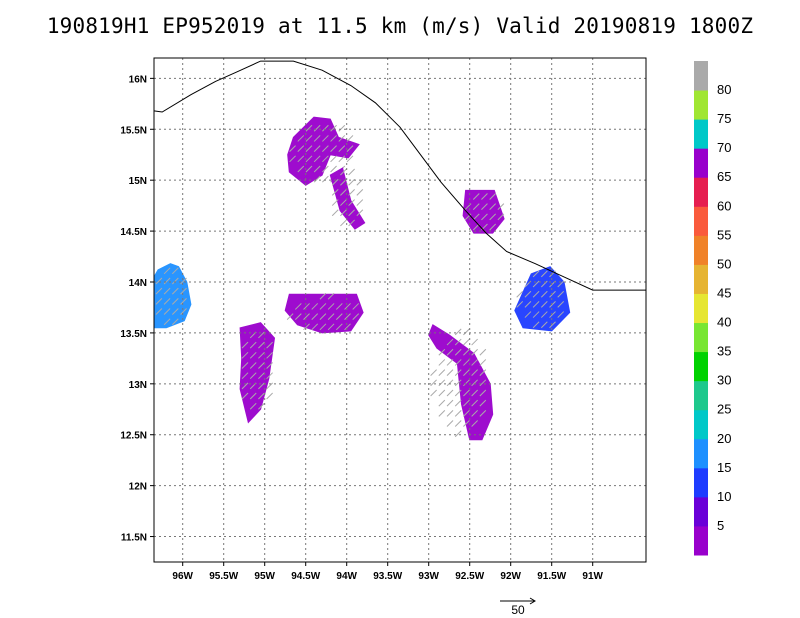  What do you see at coordinates (134, 538) in the screenshot?
I see `y-tick-label: 11.5N` at bounding box center [134, 538].